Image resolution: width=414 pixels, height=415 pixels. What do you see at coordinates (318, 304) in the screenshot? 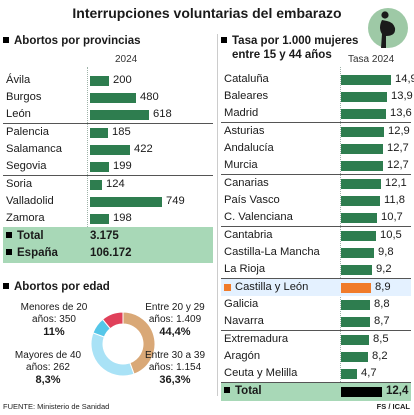
I see `region-row: Galicia 8,8` at bounding box center [318, 304].